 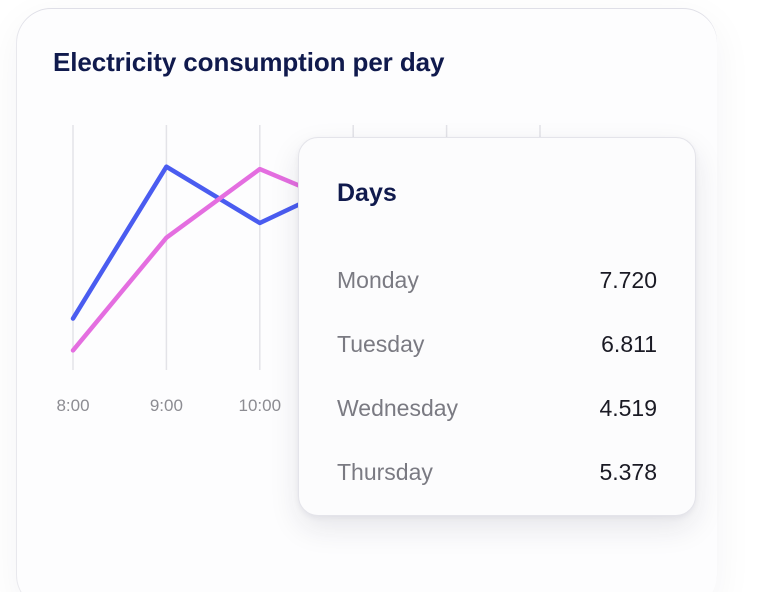 What do you see at coordinates (367, 193) in the screenshot?
I see `tooltip-title: Days` at bounding box center [367, 193].